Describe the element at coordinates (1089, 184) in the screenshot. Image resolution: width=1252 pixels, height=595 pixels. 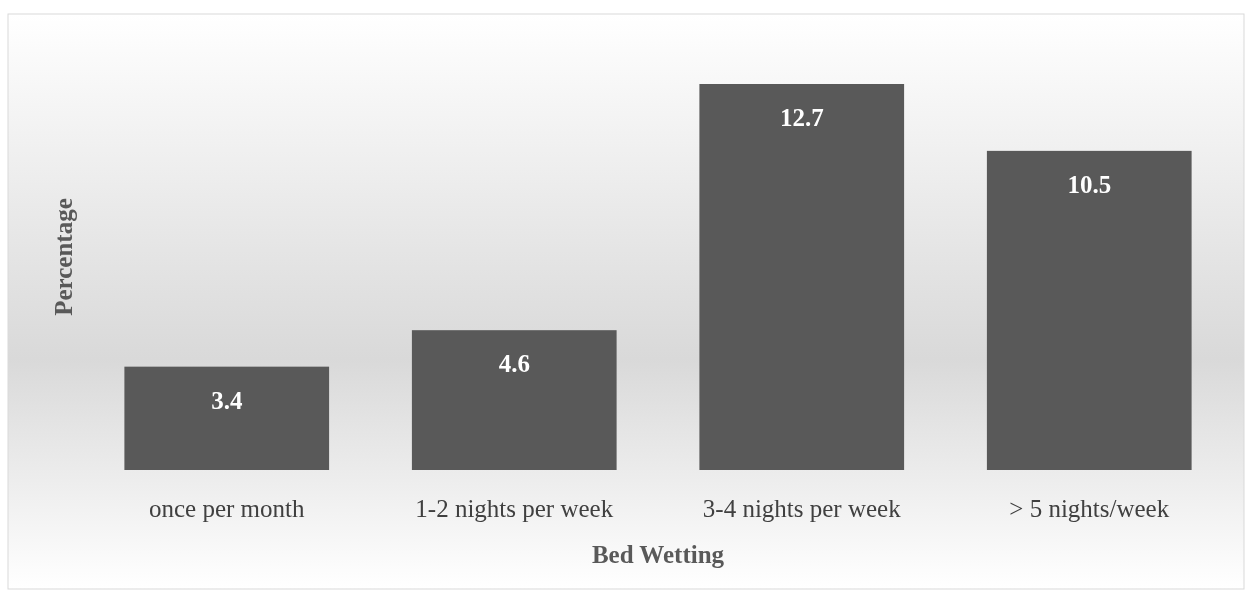
I see `data-label: 10.5` at that location.